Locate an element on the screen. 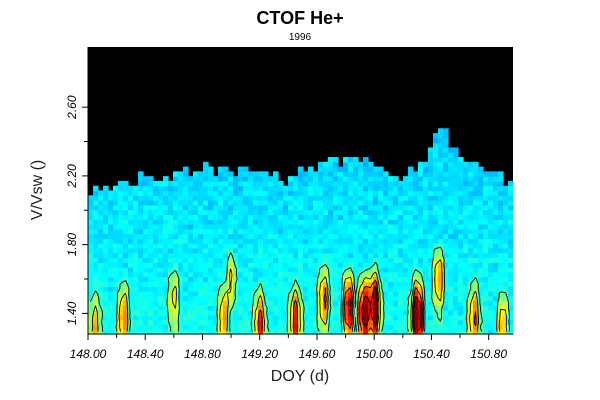 This screenshot has height=400, width=600. chart-title: CTOF He+ is located at coordinates (299, 18).